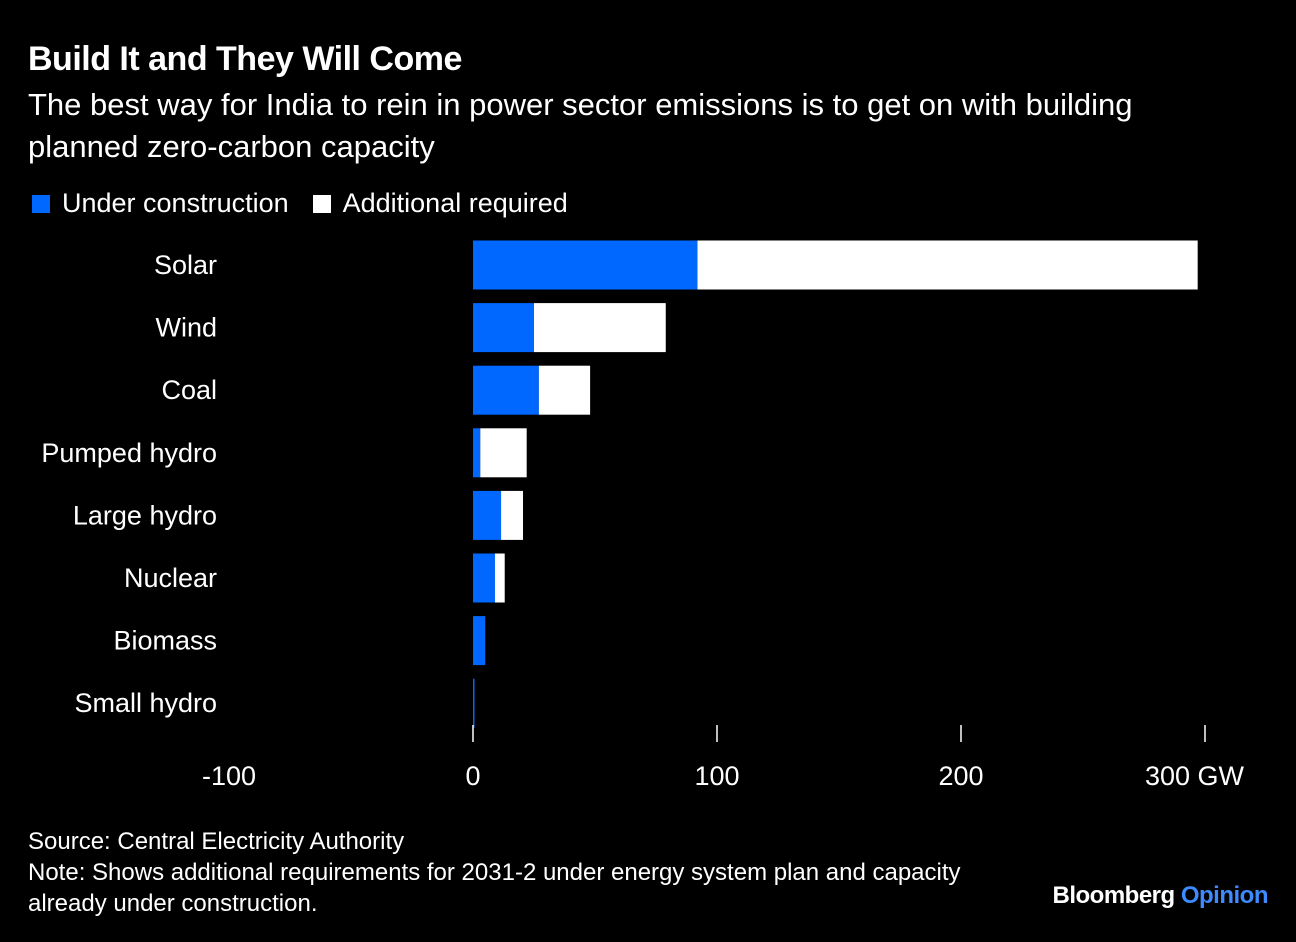 Image resolution: width=1296 pixels, height=942 pixels. I want to click on brand-section: Opinion, so click(1224, 895).